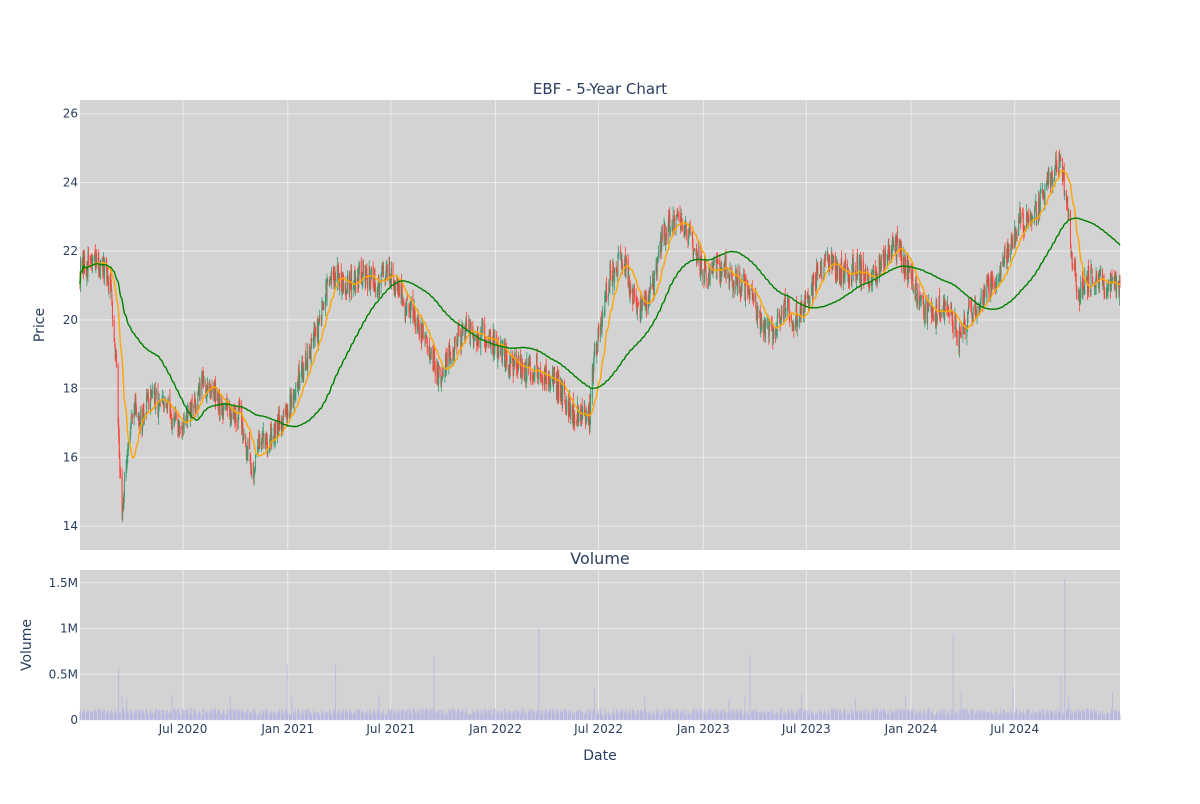  I want to click on volume-y-tick-label: 1M, so click(69, 629).